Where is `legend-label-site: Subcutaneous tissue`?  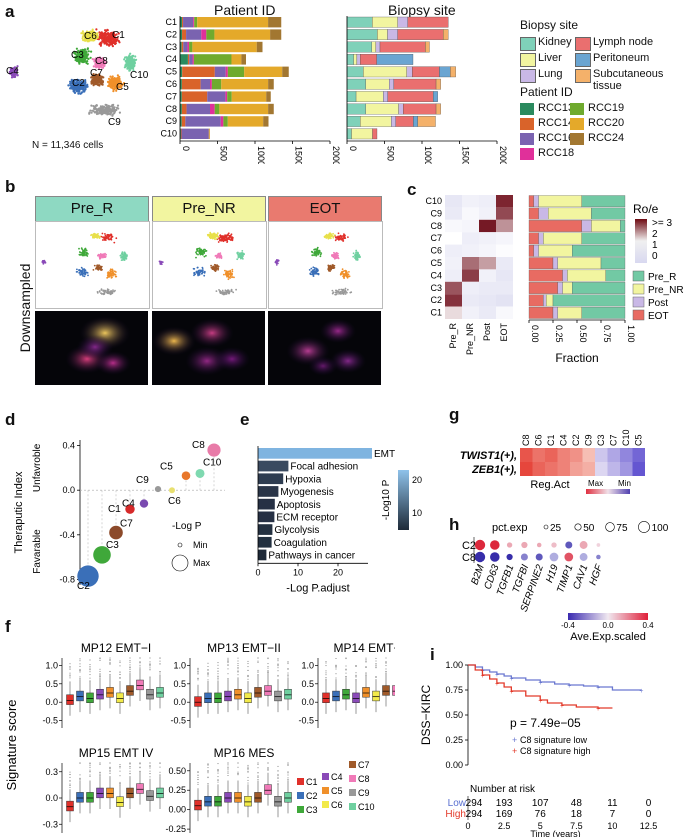 legend-label-site: Subcutaneous tissue is located at coordinates (628, 80).